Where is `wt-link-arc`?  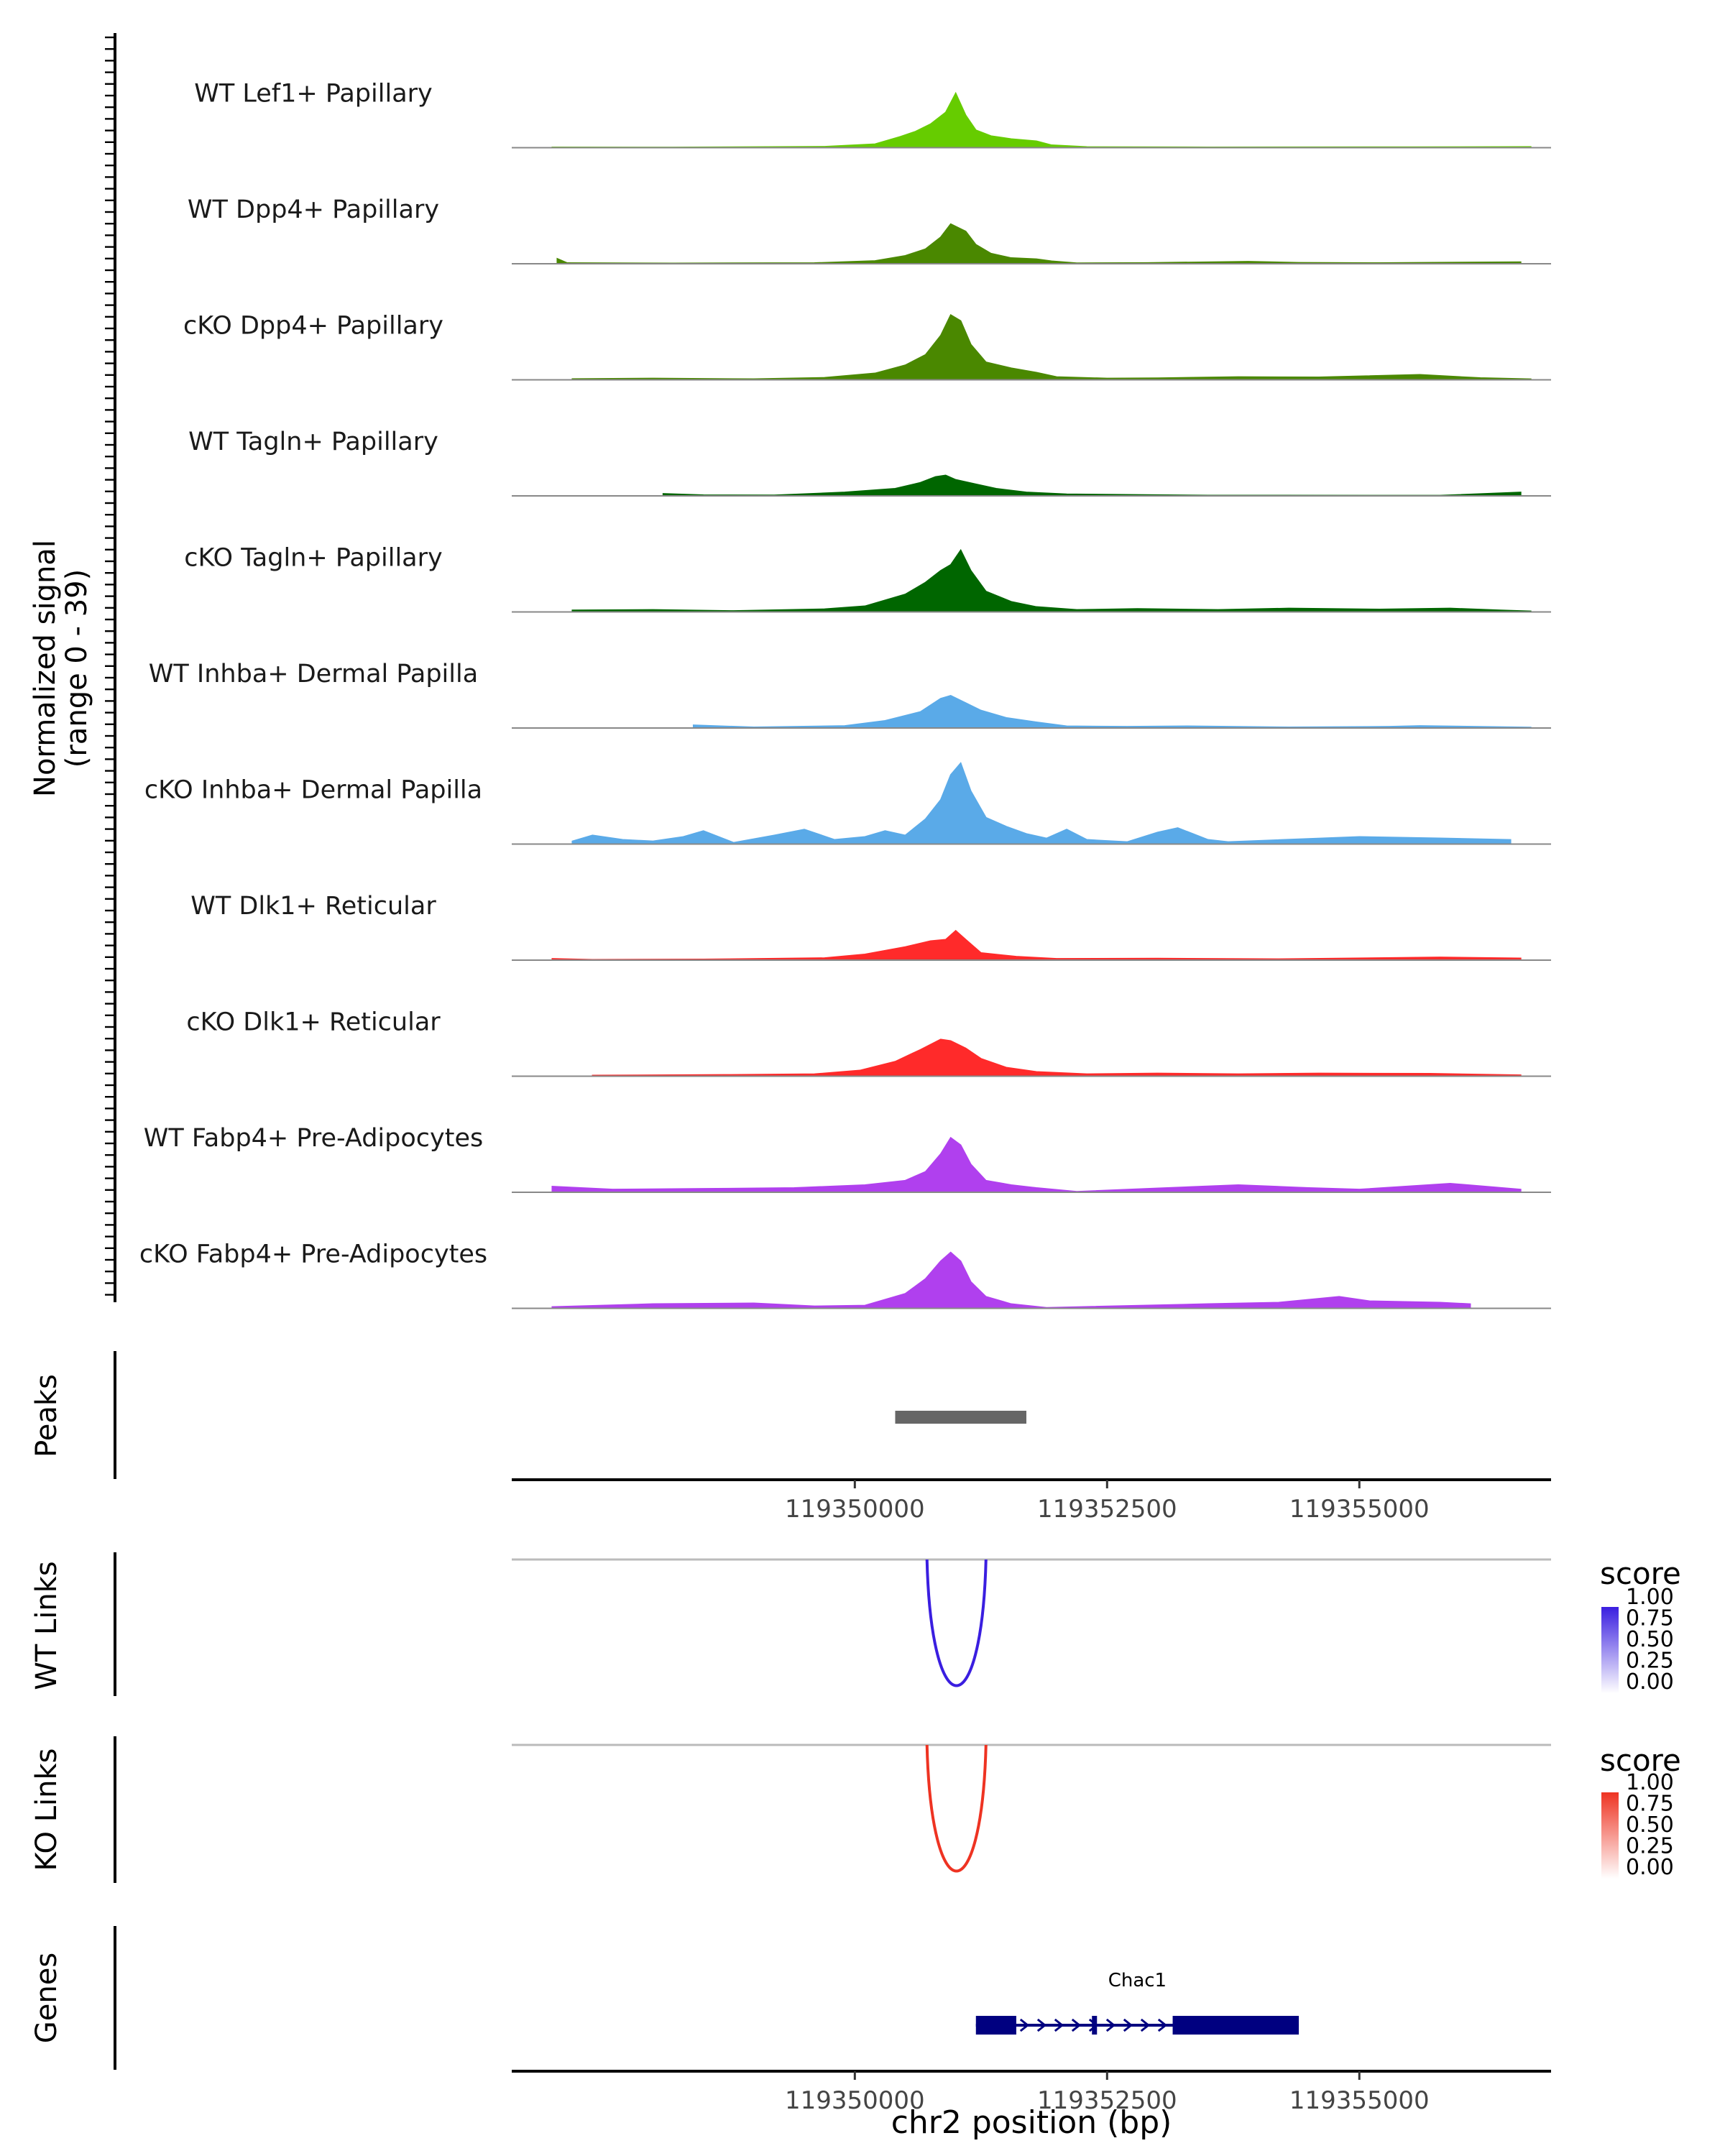 wt-link-arc is located at coordinates (956, 1623).